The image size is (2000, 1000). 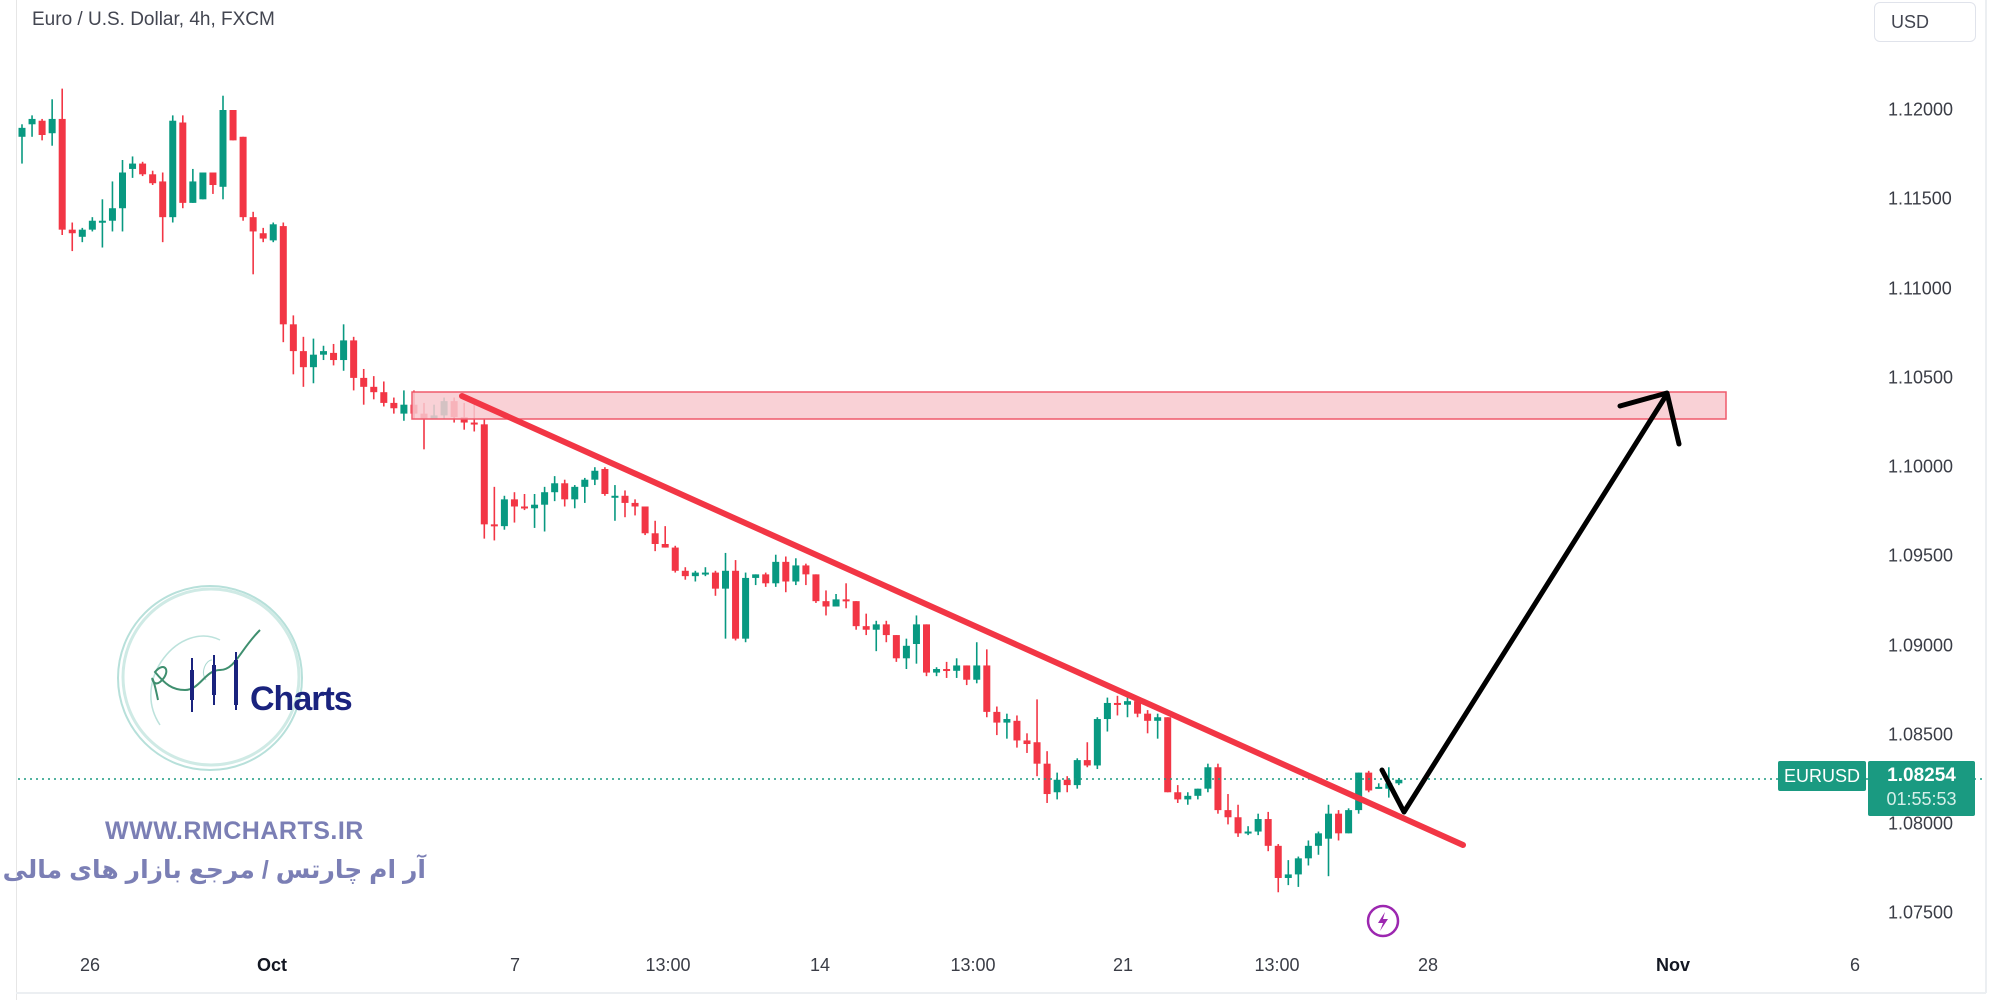 What do you see at coordinates (272, 965) in the screenshot?
I see `time-tick-label: Oct` at bounding box center [272, 965].